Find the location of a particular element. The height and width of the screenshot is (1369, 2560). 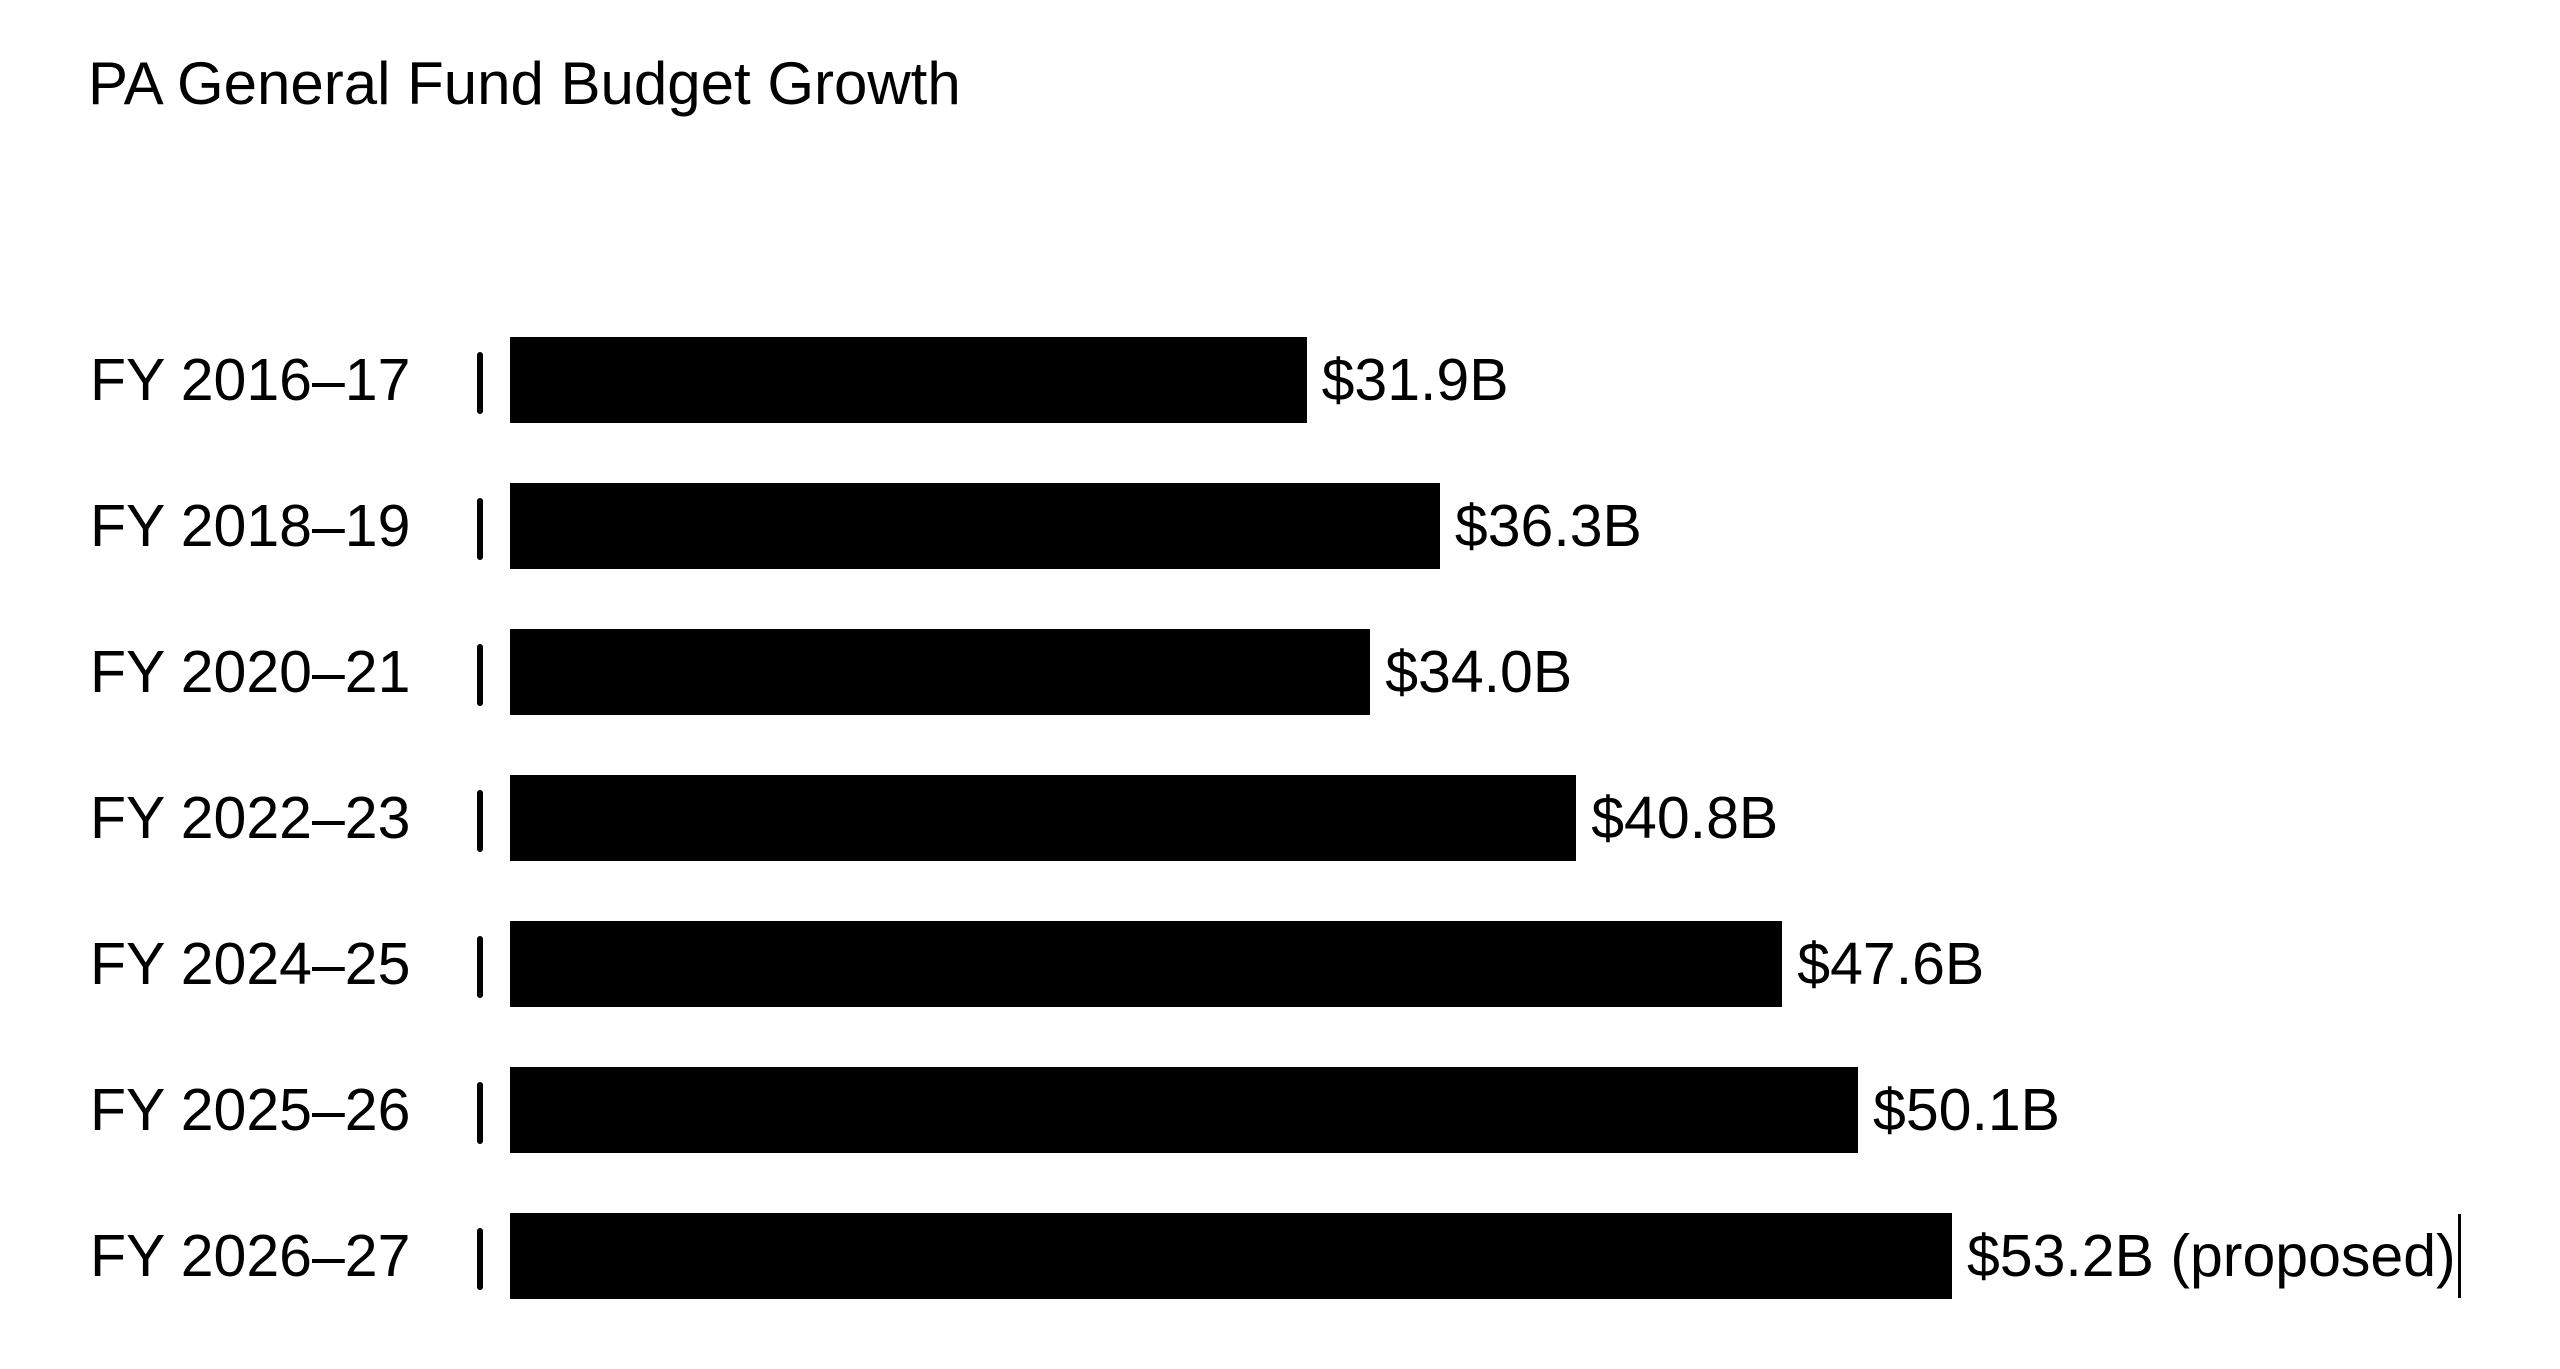

value-label: $36.3B is located at coordinates (1548, 526).